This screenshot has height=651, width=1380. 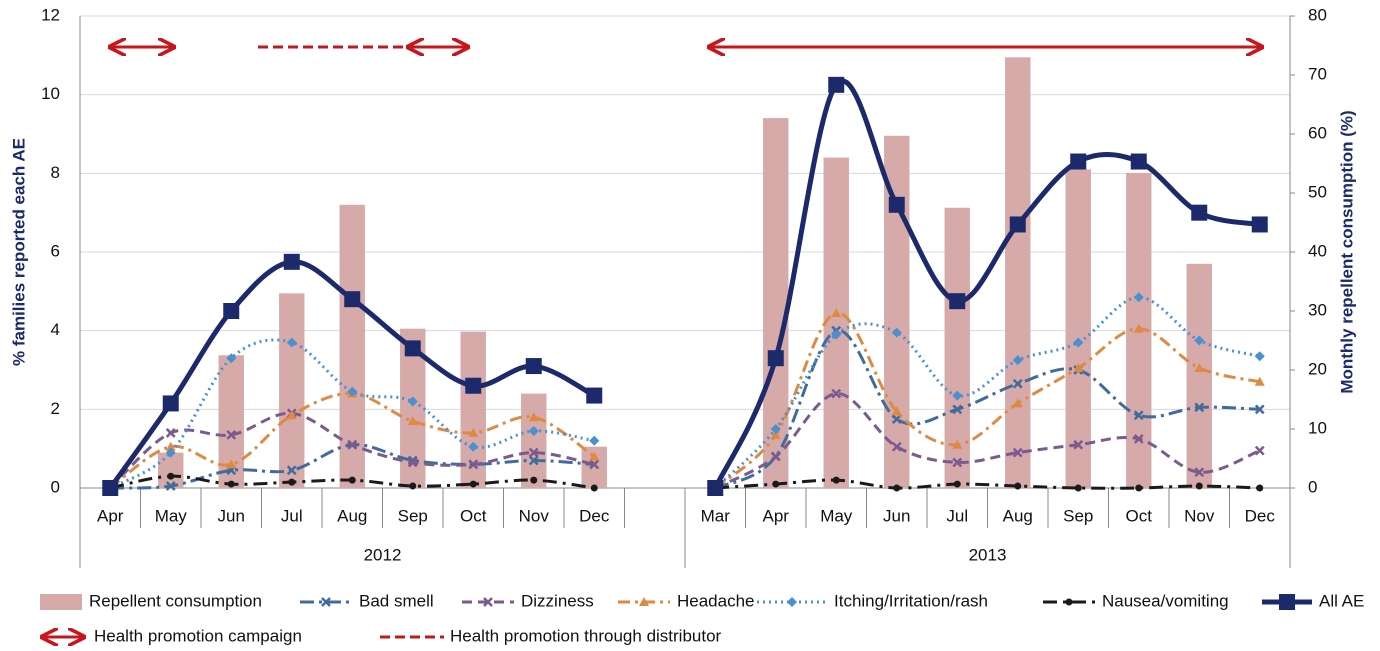 What do you see at coordinates (1317, 14) in the screenshot?
I see `y2-tick-label: 80` at bounding box center [1317, 14].